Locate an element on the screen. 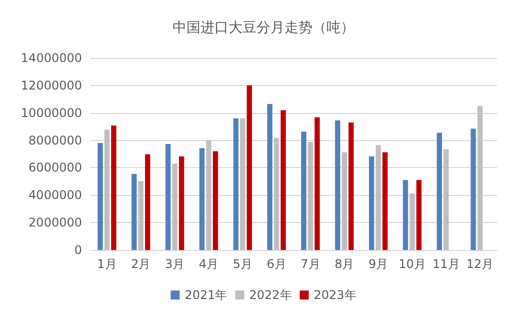 The height and width of the screenshot is (320, 527). x-tick-label: 12月 is located at coordinates (480, 264).